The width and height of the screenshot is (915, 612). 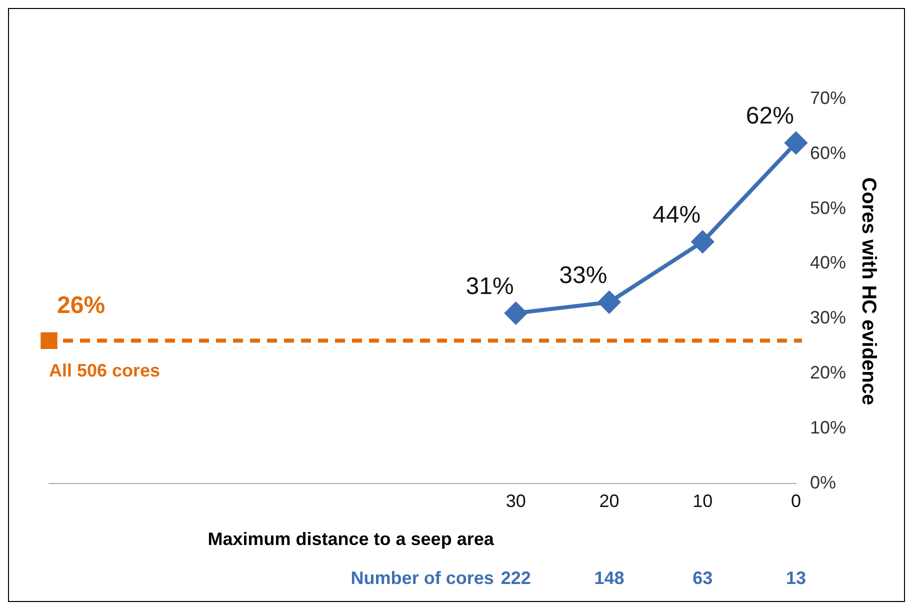 What do you see at coordinates (702, 501) in the screenshot?
I see `x-tick-label: 10` at bounding box center [702, 501].